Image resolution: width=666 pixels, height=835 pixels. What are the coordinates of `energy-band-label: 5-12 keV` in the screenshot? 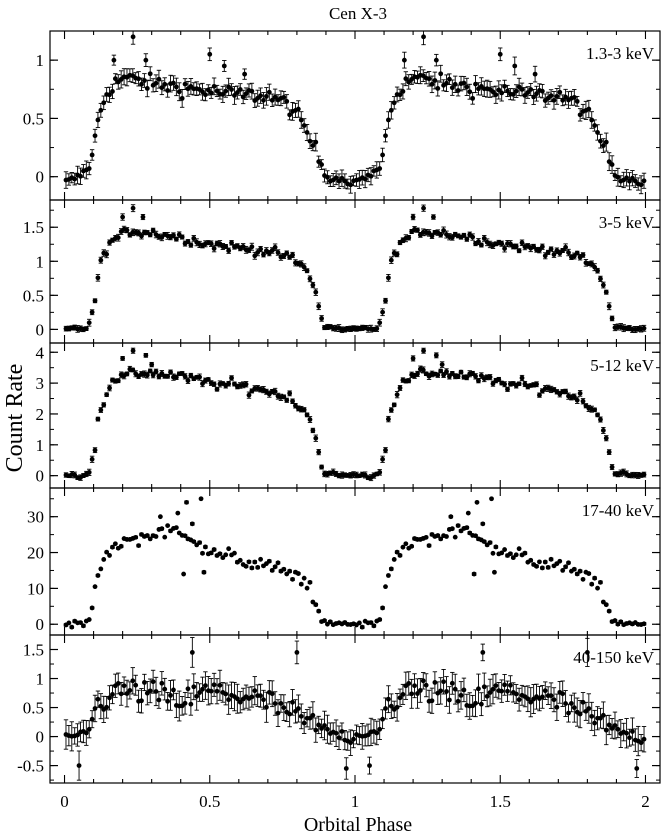 It's located at (622, 365).